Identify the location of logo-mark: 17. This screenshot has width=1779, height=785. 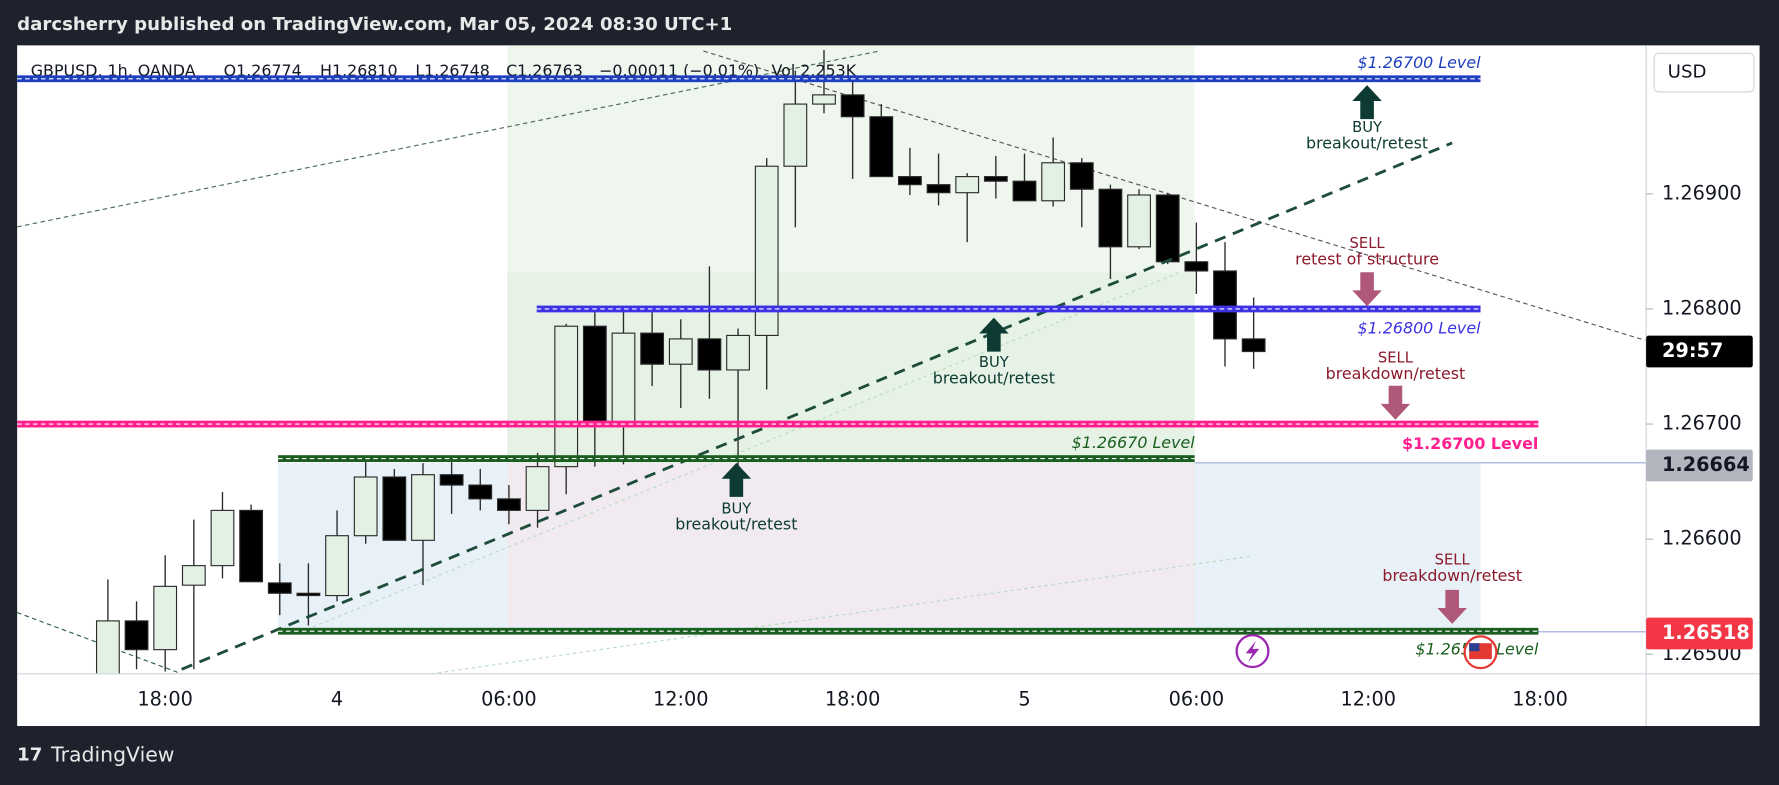
(29, 755).